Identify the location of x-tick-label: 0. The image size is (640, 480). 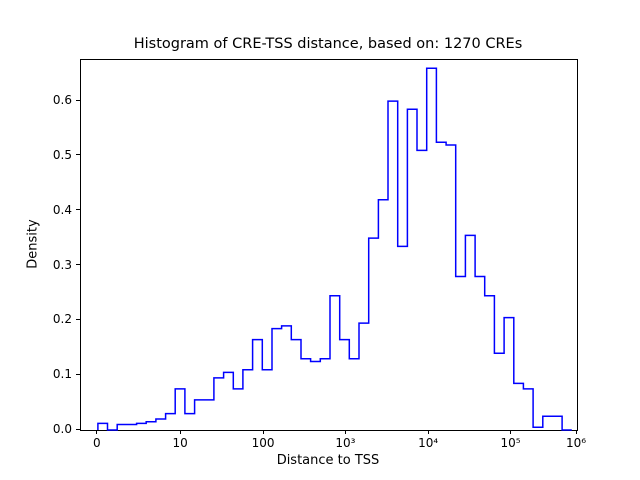
(97, 443).